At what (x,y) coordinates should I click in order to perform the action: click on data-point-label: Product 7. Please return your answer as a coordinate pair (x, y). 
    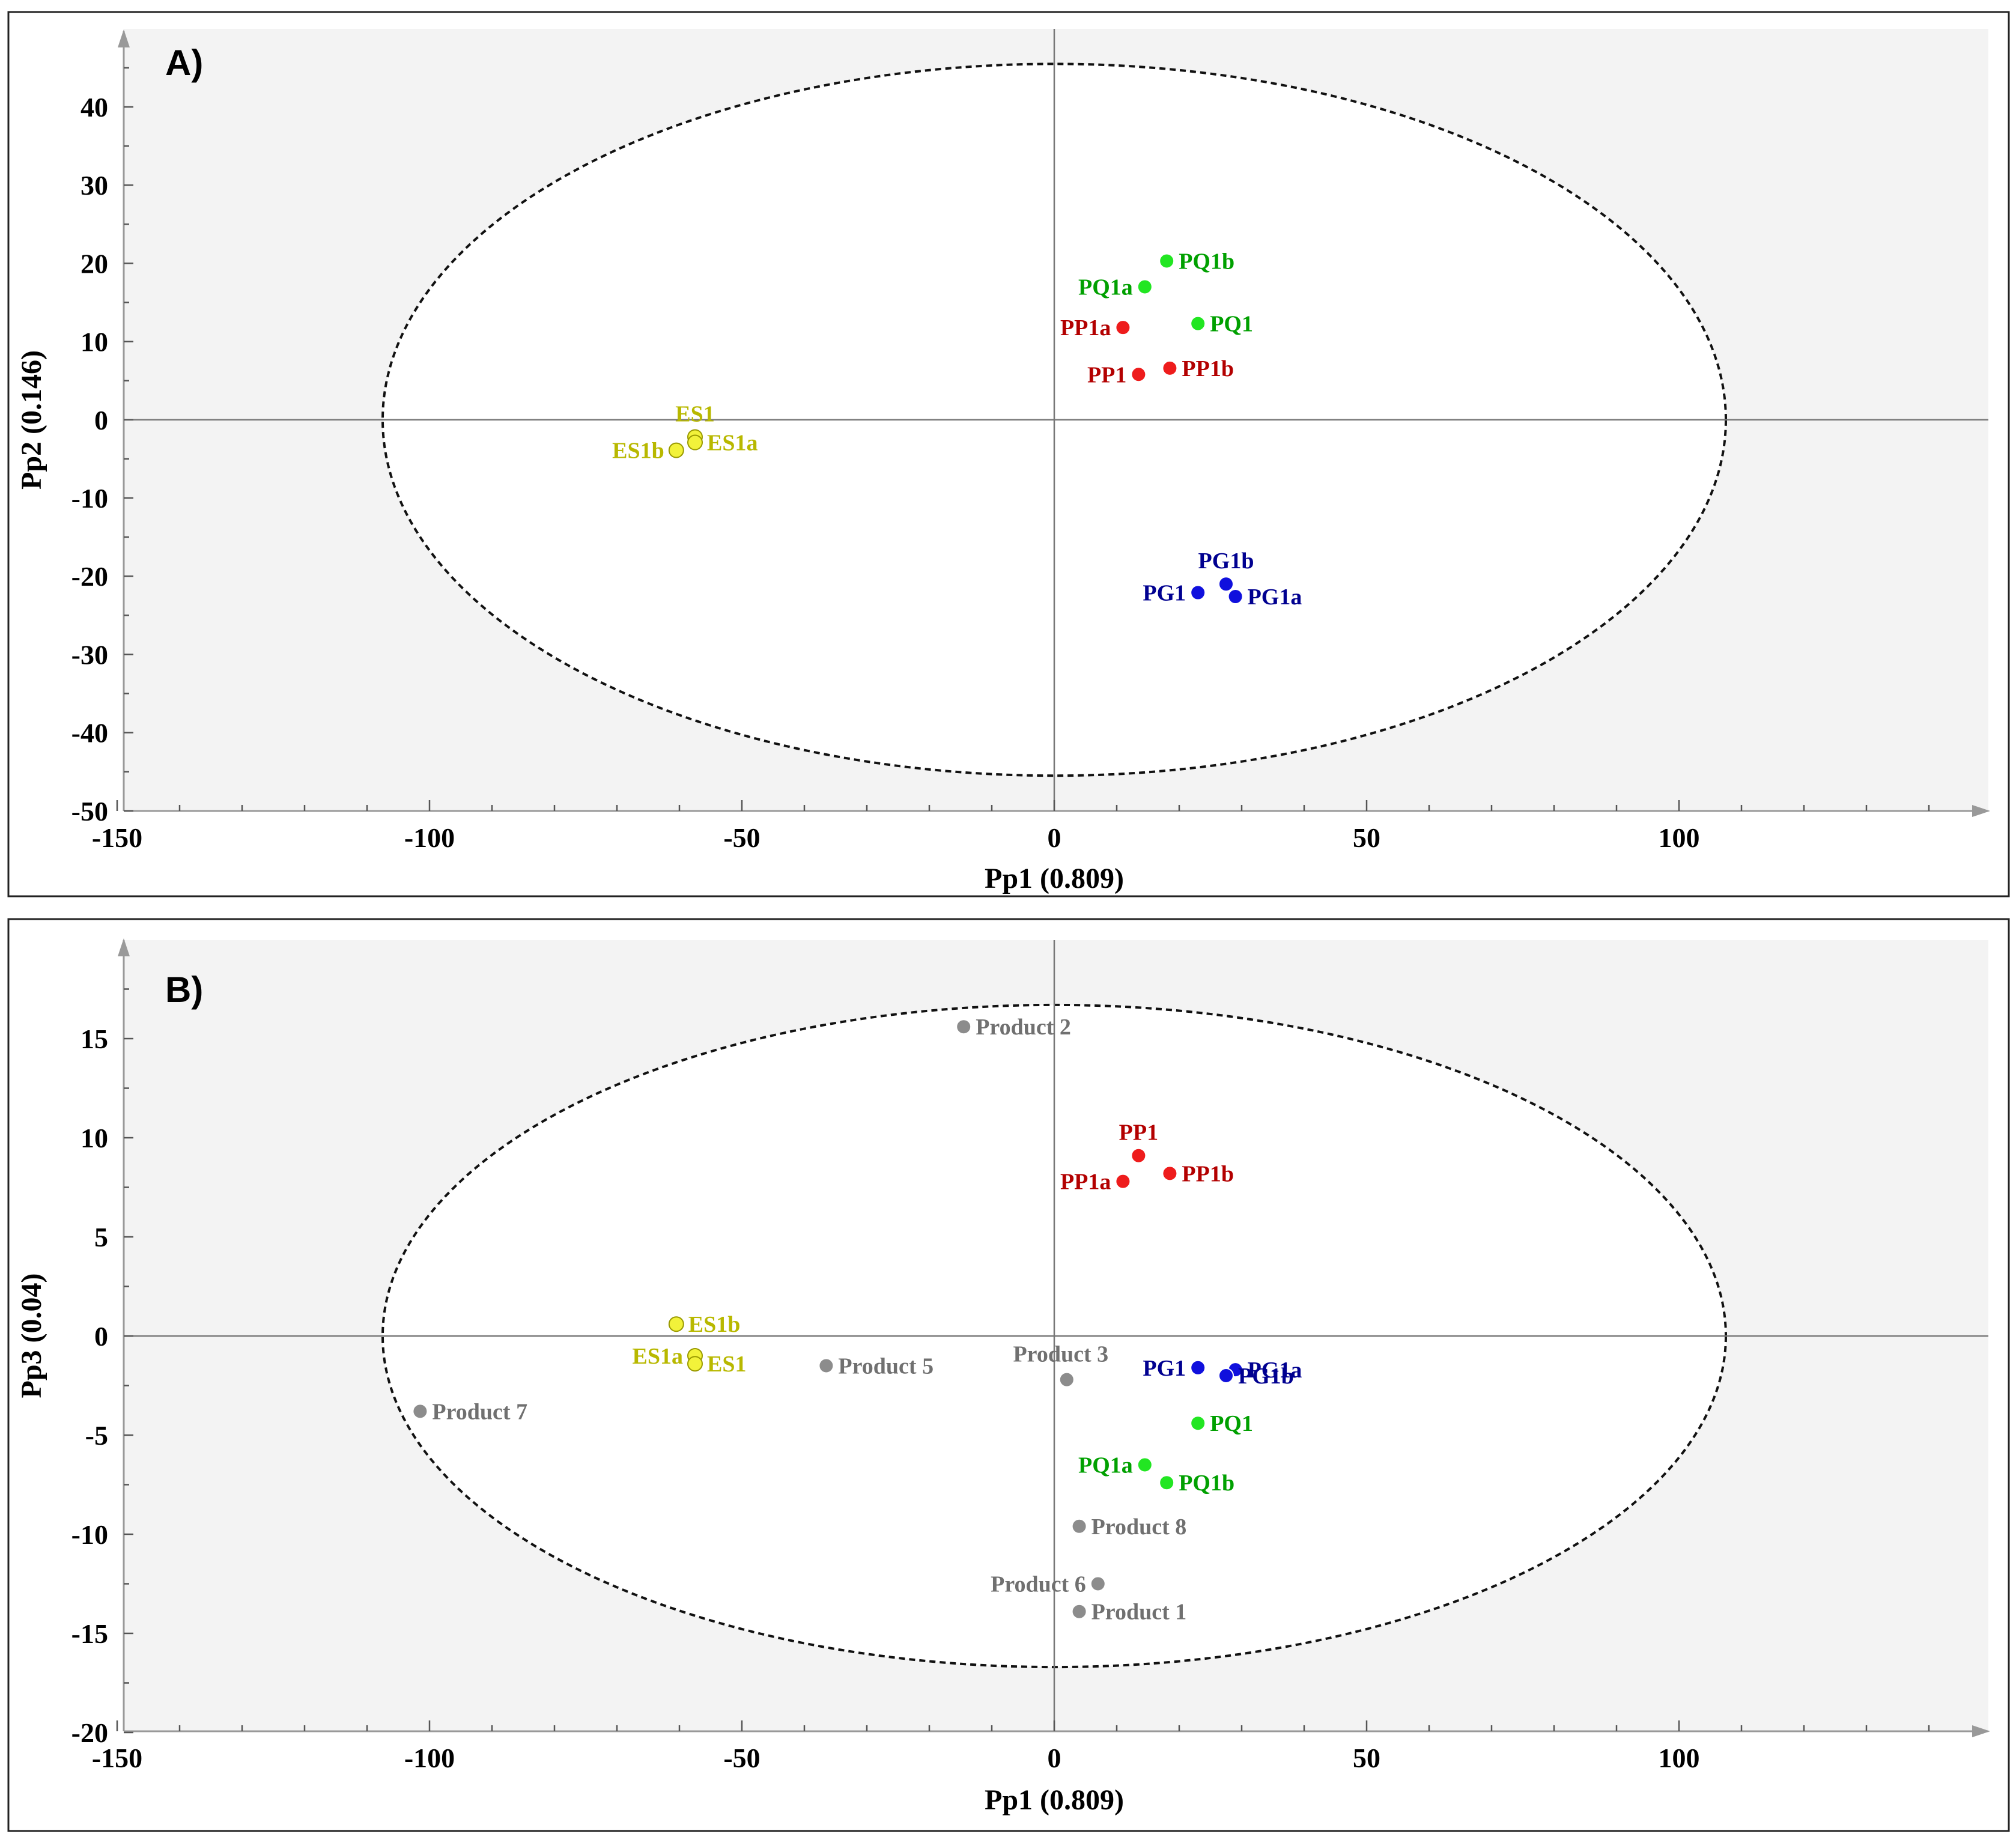
    Looking at the image, I should click on (479, 1412).